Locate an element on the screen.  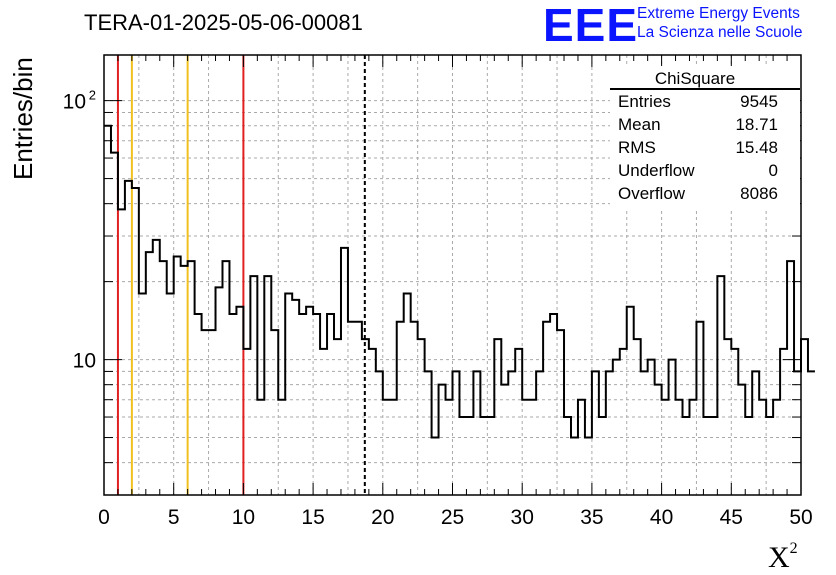
stat-row-overflow: Overflow 8086 is located at coordinates (698, 195).